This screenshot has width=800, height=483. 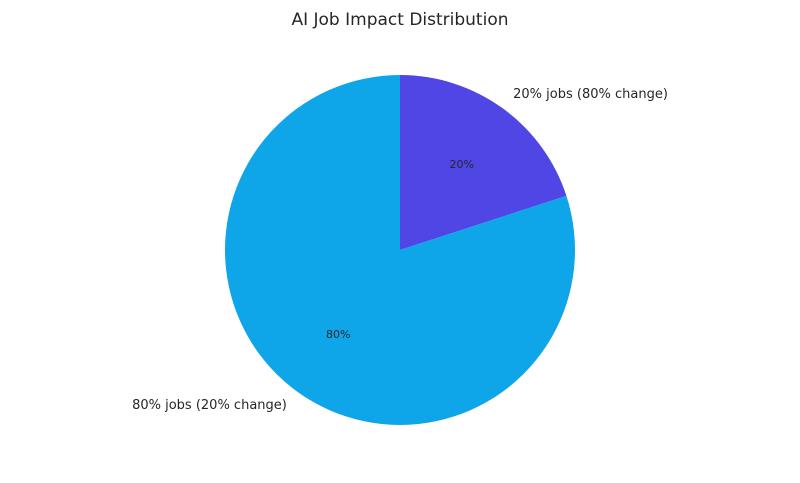 I want to click on chart-title: AI Job Impact Distribution, so click(x=399, y=20).